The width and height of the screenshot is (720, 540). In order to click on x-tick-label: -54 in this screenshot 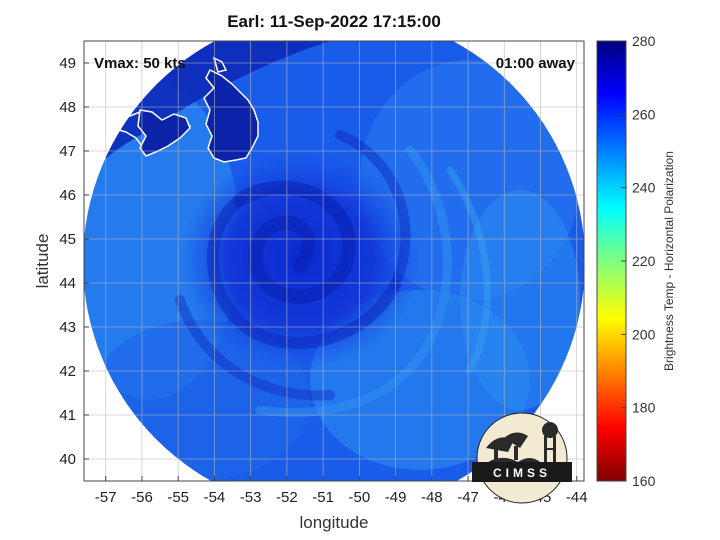, I will do `click(215, 497)`.